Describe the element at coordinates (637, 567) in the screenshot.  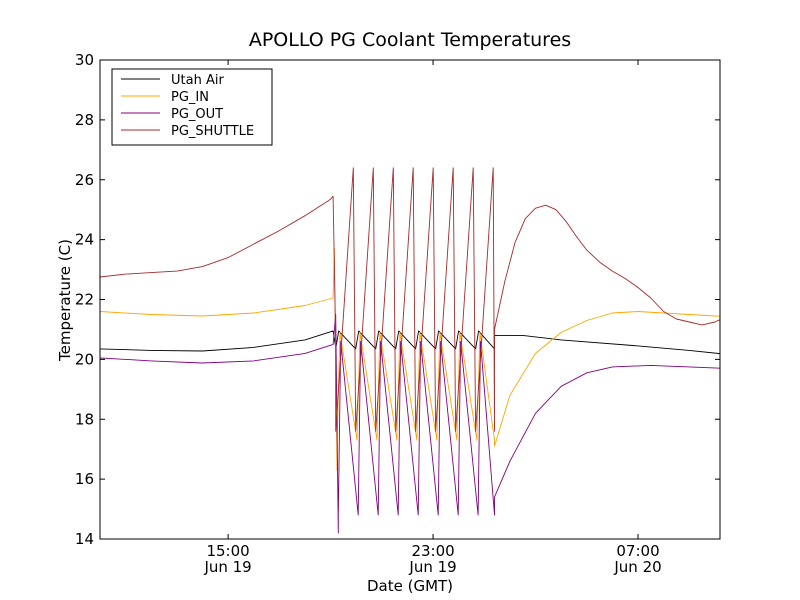
I see `x-tick-date-label: Jun 20` at that location.